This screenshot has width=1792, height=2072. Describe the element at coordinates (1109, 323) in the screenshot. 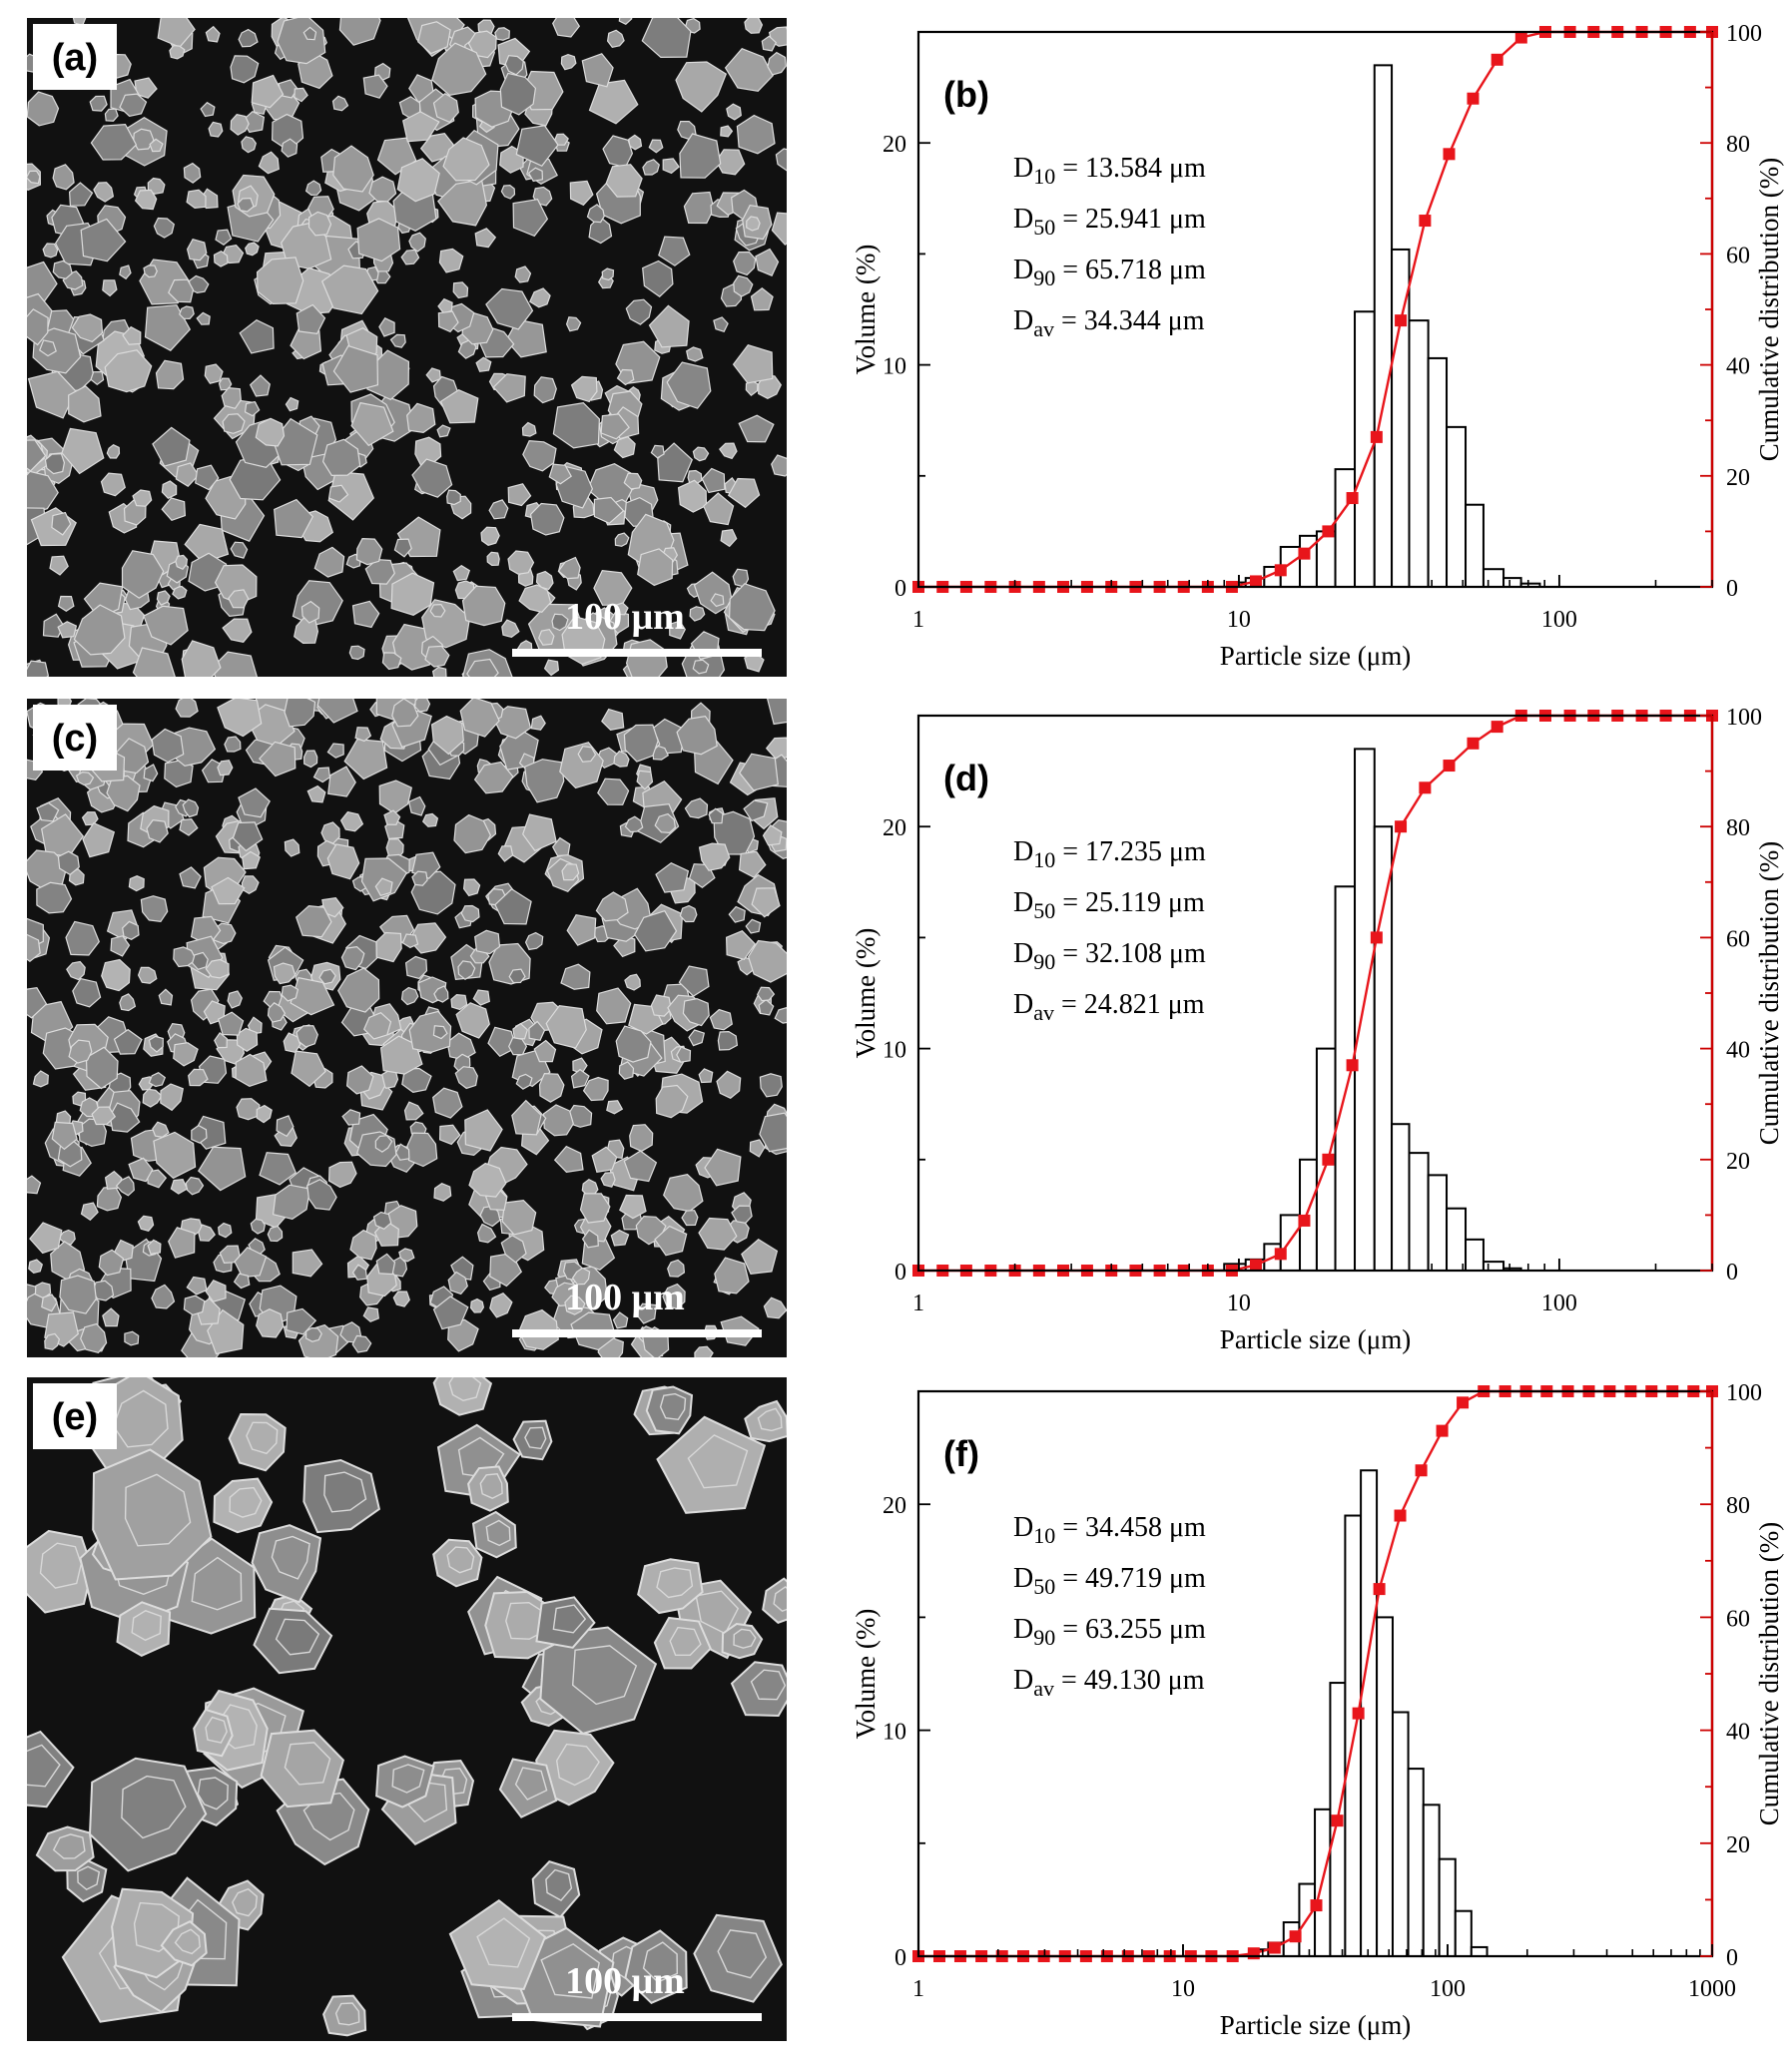

I see `stat-line: Dav = 34.344 μm` at that location.